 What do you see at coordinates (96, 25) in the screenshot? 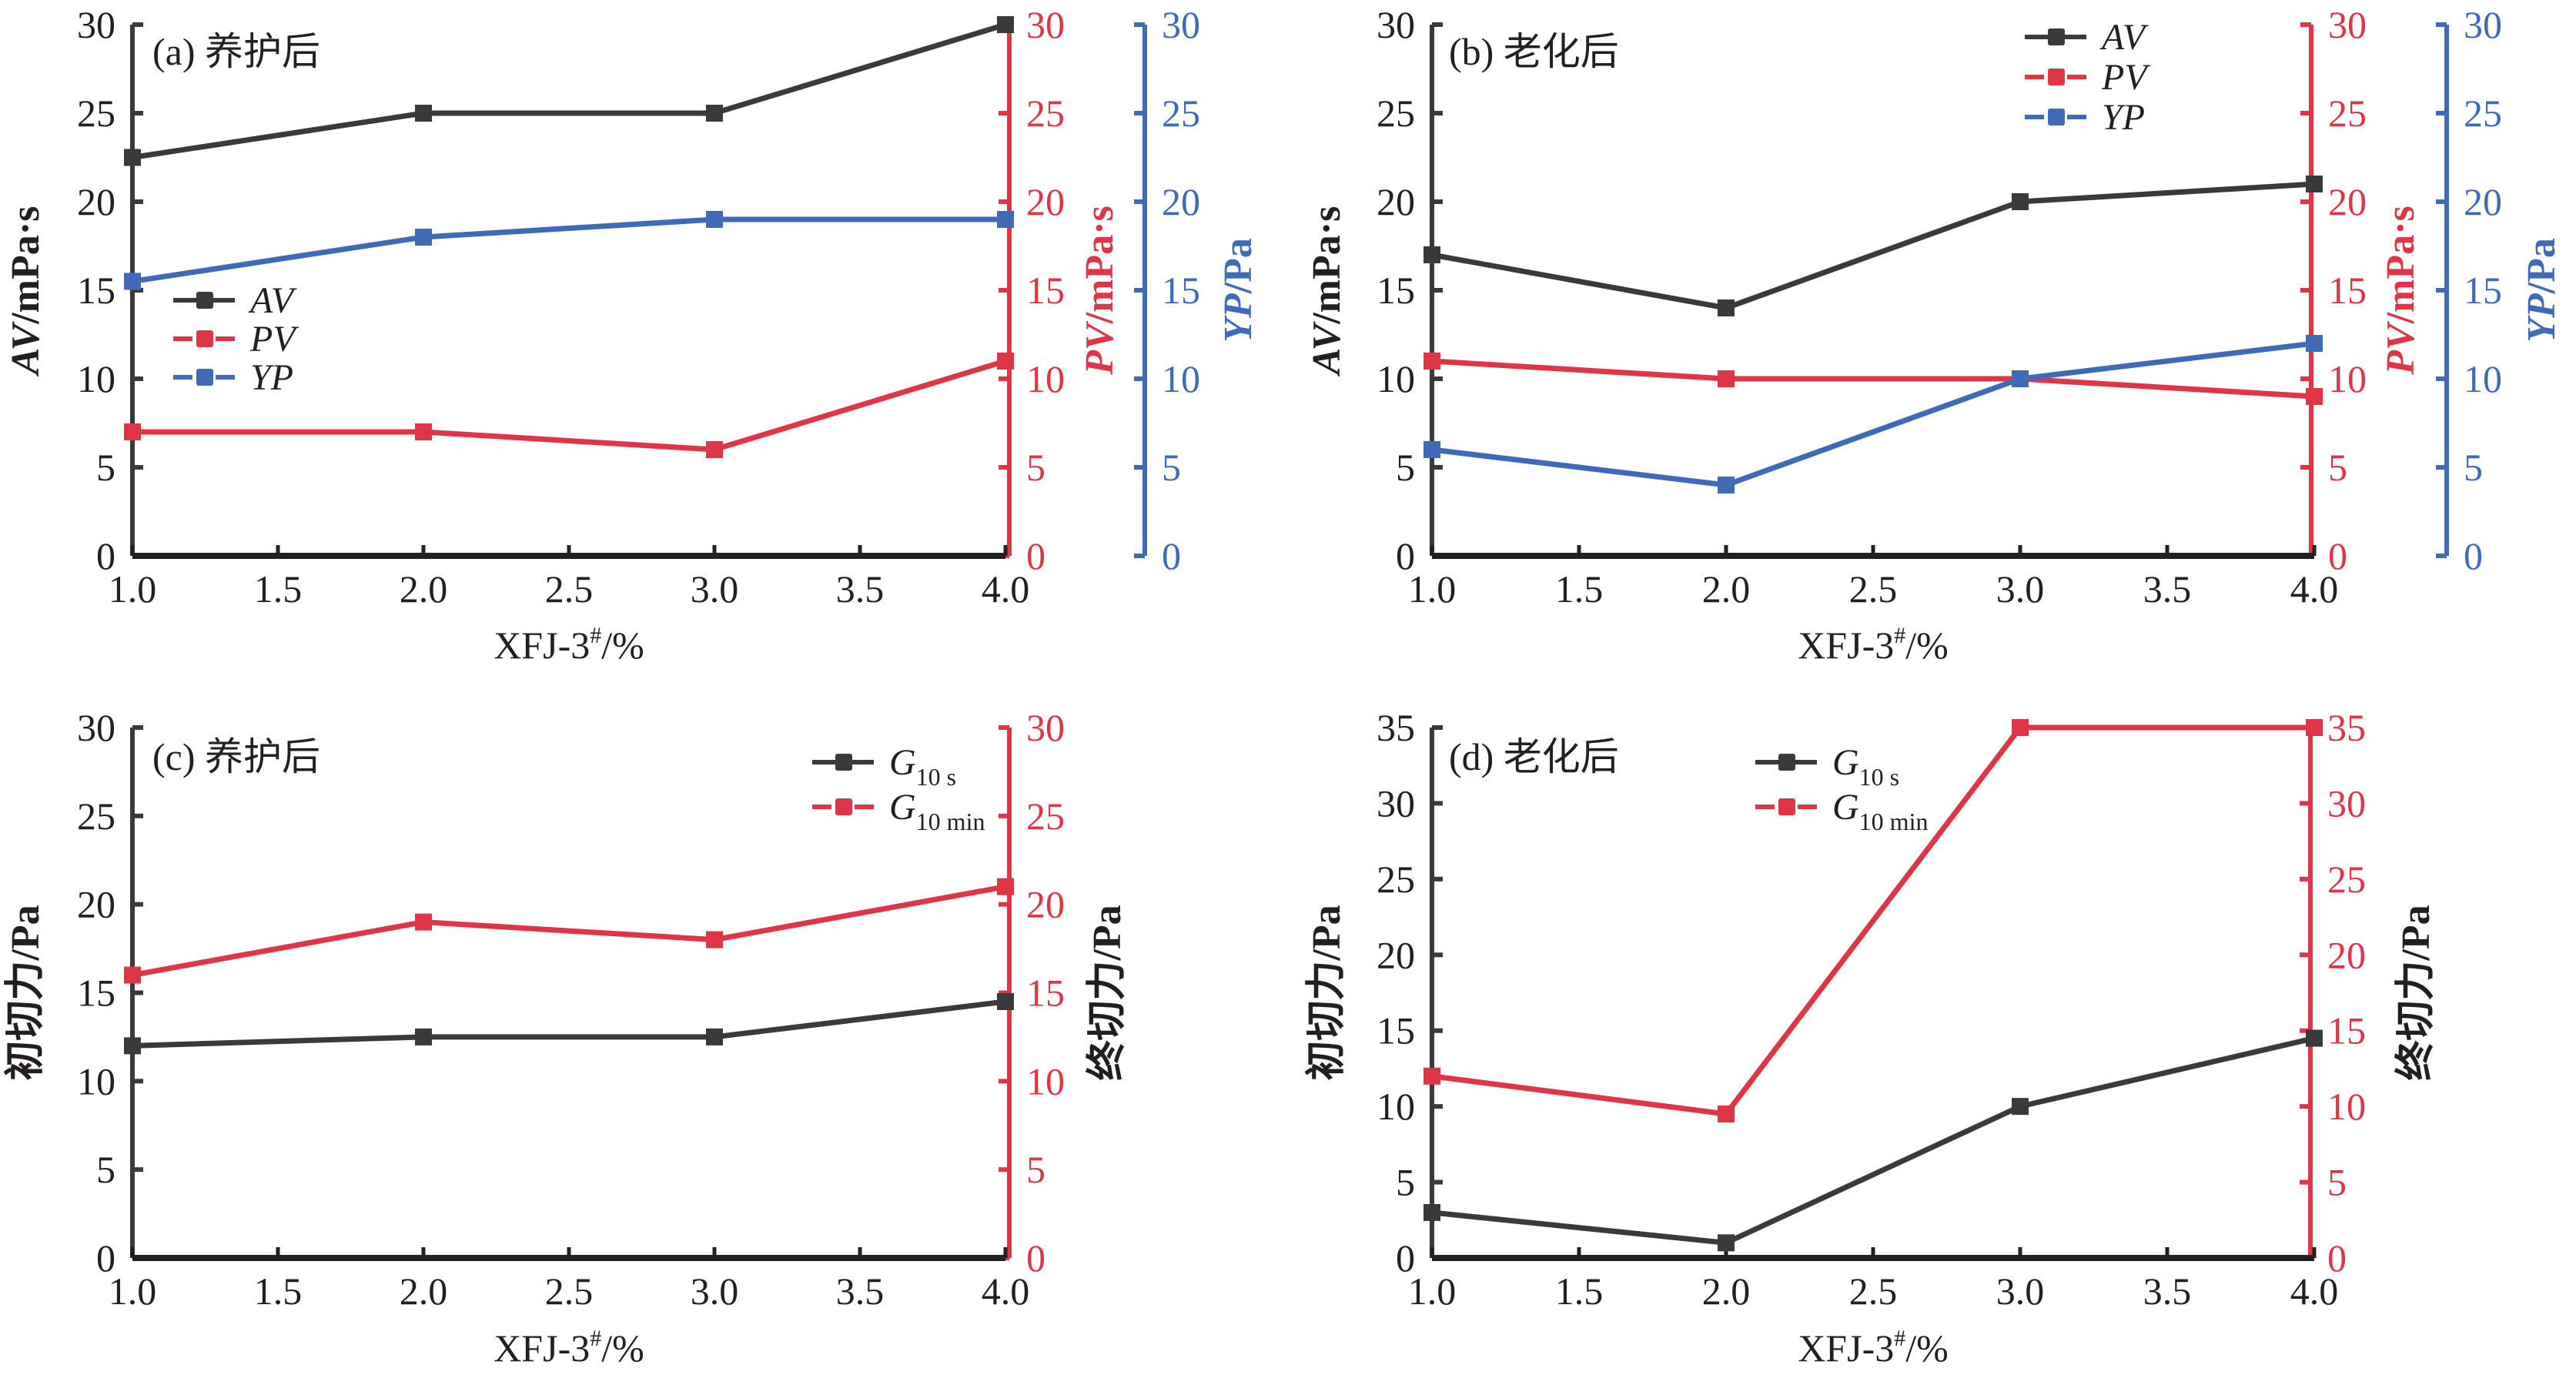
I see `left-y-tick-label: 30` at bounding box center [96, 25].